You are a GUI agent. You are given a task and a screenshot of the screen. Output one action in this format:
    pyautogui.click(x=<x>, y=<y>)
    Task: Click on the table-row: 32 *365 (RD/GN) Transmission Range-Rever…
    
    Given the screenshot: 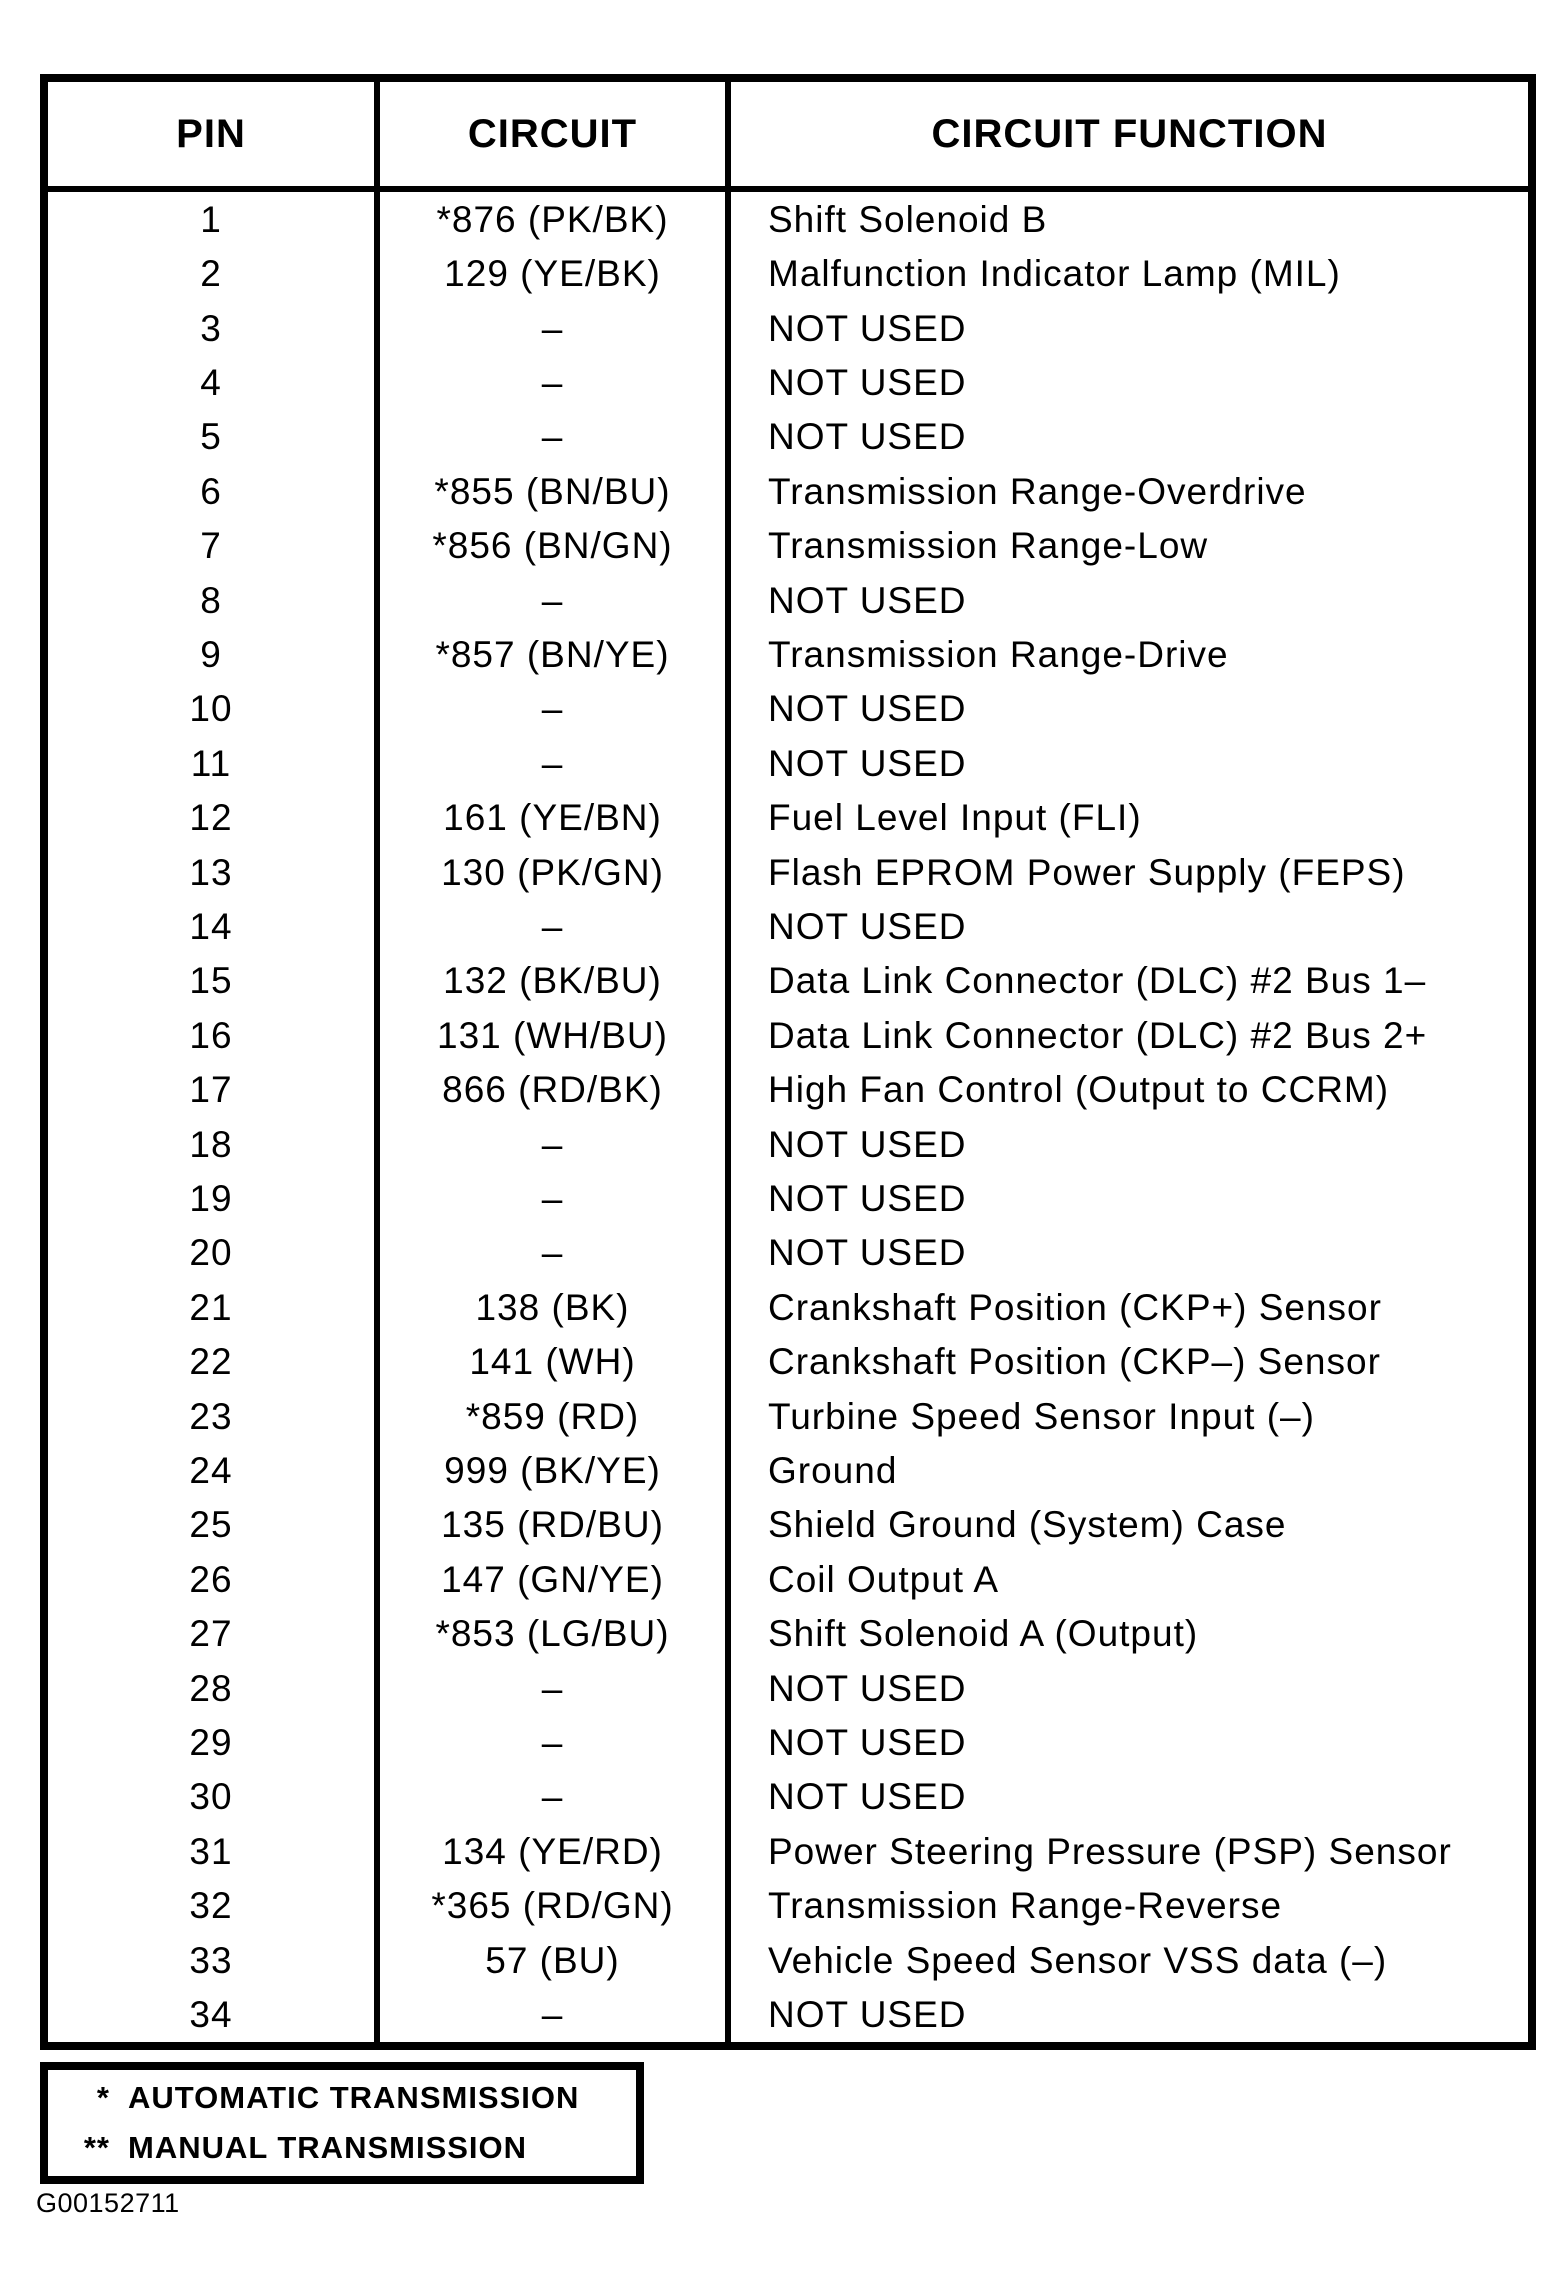 What is the action you would take?
    pyautogui.click(x=788, y=1905)
    